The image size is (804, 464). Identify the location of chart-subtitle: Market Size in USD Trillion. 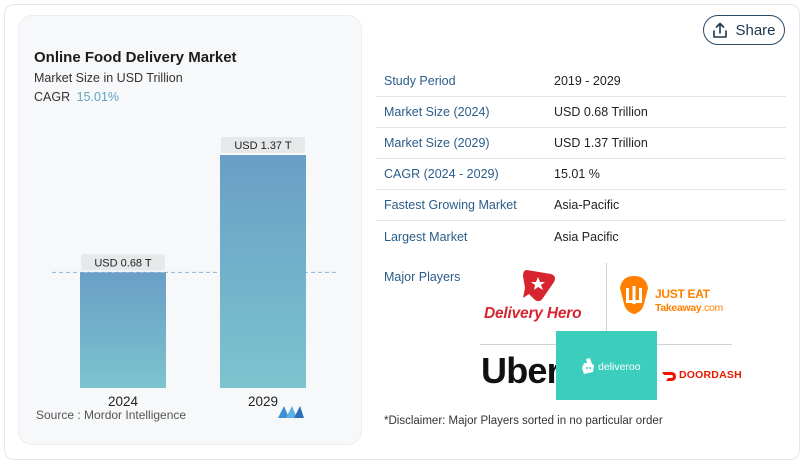
(108, 78).